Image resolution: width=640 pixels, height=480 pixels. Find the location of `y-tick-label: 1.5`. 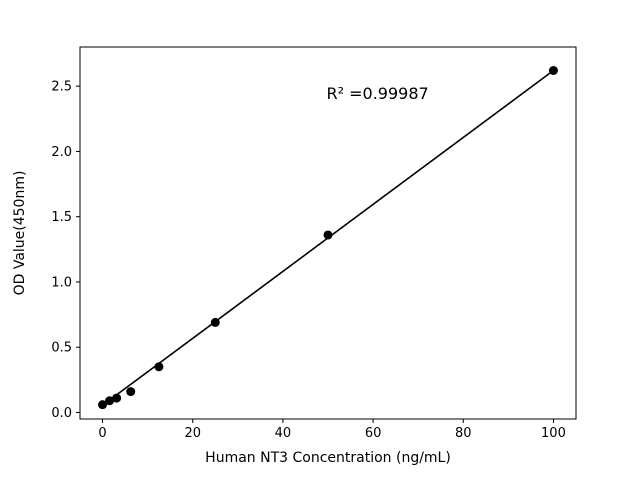

y-tick-label: 1.5 is located at coordinates (61, 217).